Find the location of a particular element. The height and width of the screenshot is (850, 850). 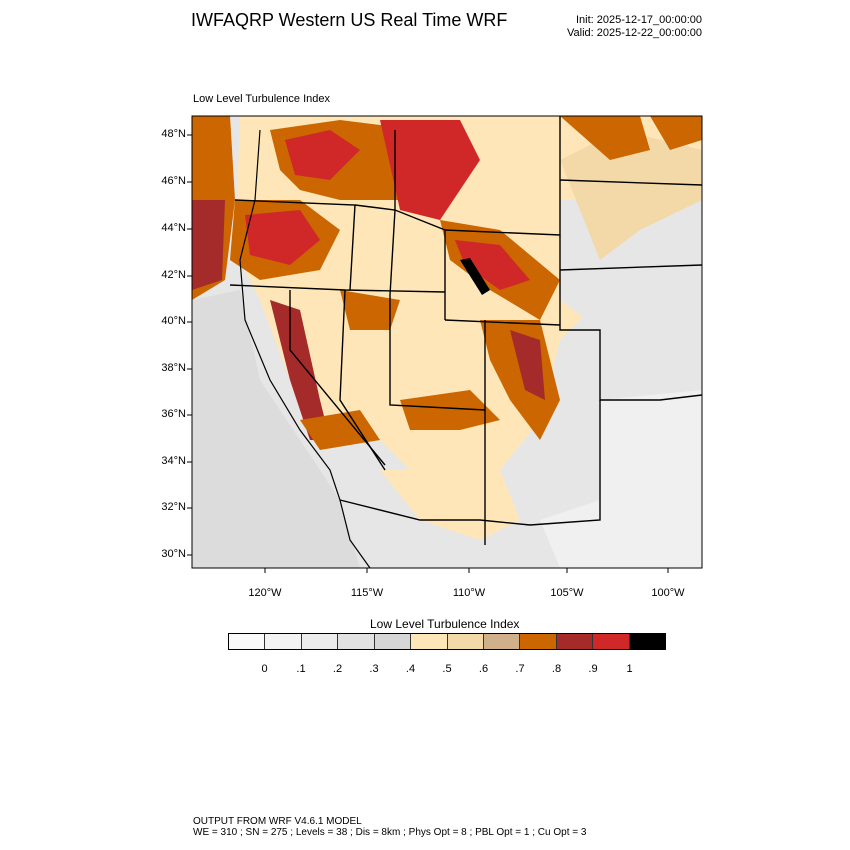

colorbar-label: .5 is located at coordinates (447, 669).